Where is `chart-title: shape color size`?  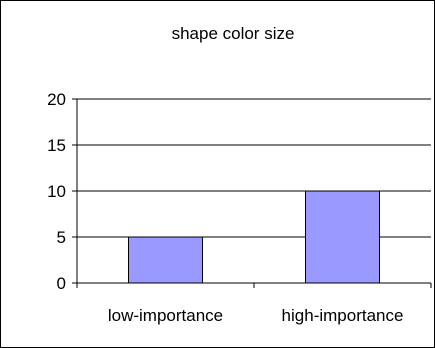
chart-title: shape color size is located at coordinates (233, 33).